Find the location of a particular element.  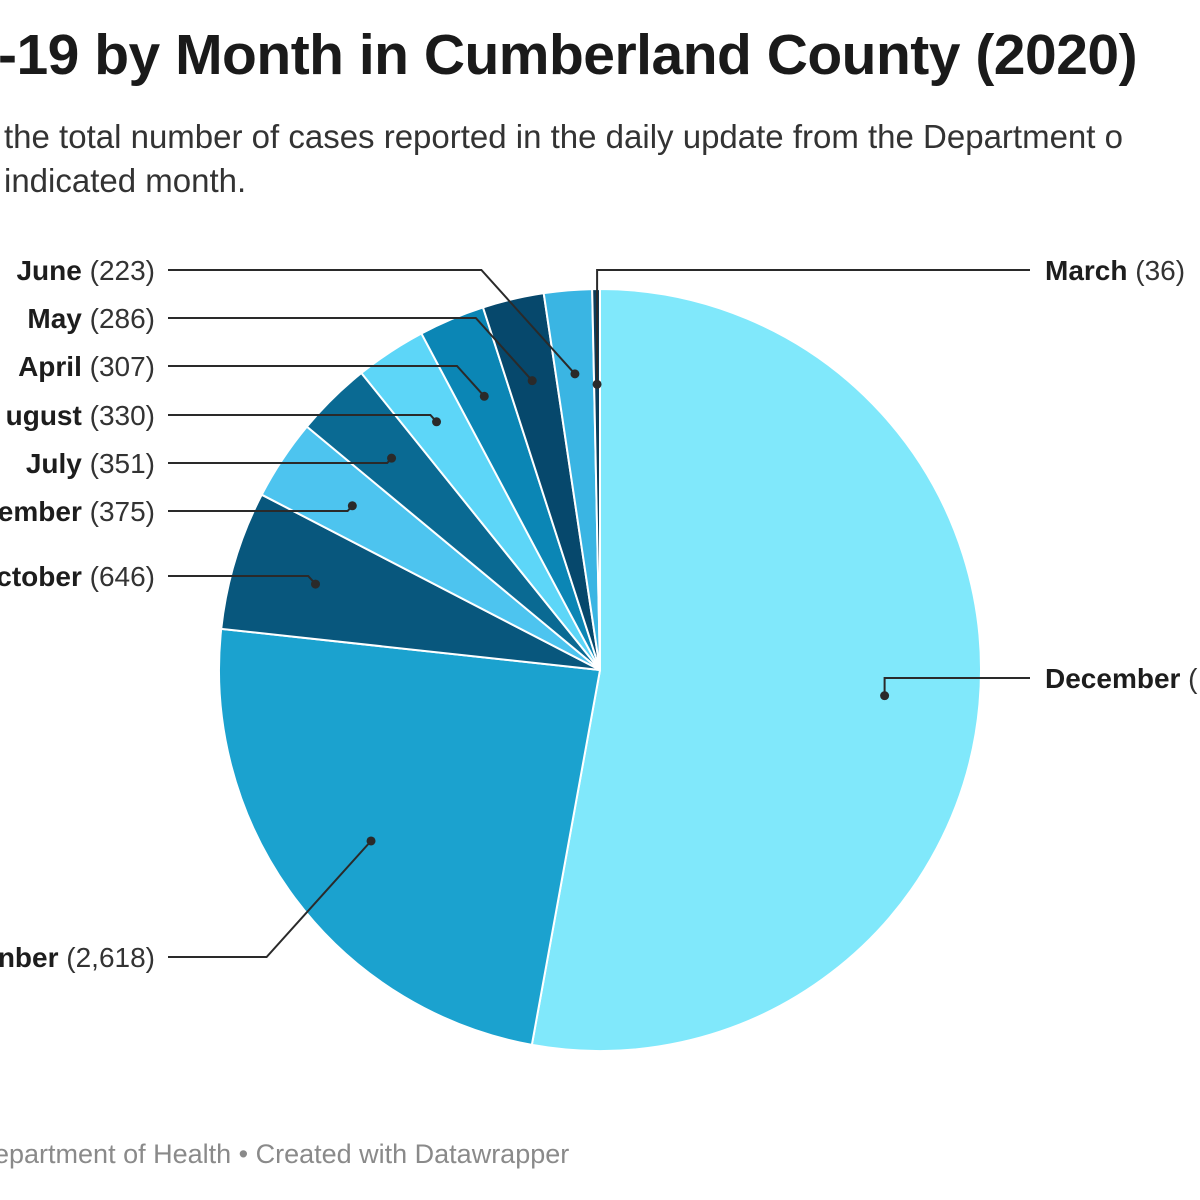

leader-dot-may is located at coordinates (532, 381).